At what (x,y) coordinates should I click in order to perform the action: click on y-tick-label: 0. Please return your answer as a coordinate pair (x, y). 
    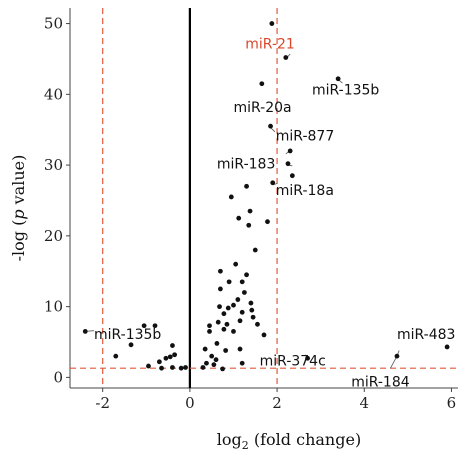
    Looking at the image, I should click on (58, 377).